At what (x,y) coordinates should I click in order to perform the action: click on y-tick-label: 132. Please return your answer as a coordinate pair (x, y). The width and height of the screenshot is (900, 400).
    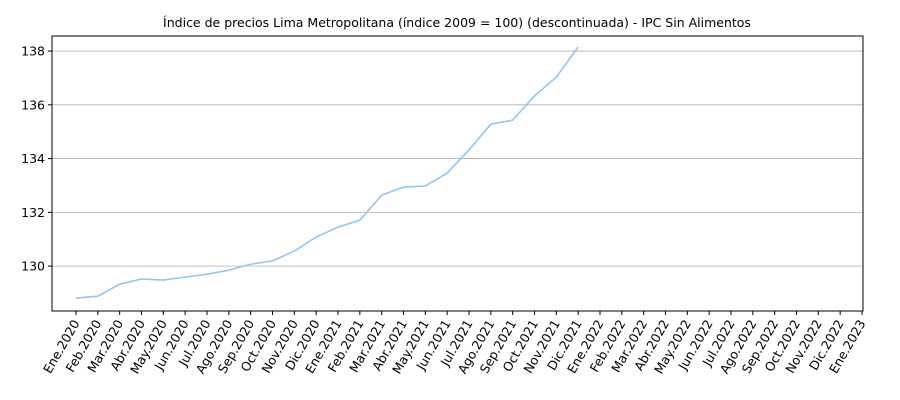
    Looking at the image, I should click on (33, 212).